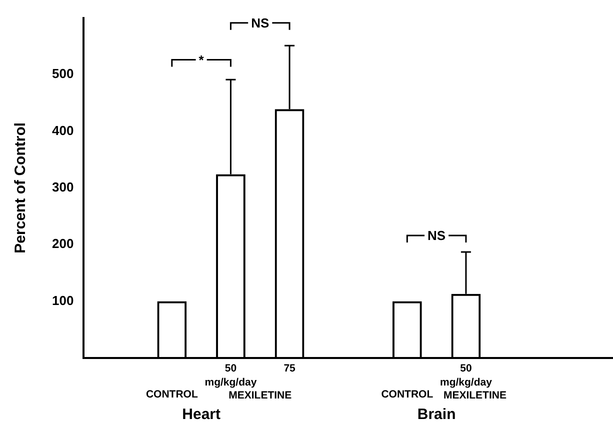 The width and height of the screenshot is (613, 429). I want to click on y-tick-label: 100, so click(63, 300).